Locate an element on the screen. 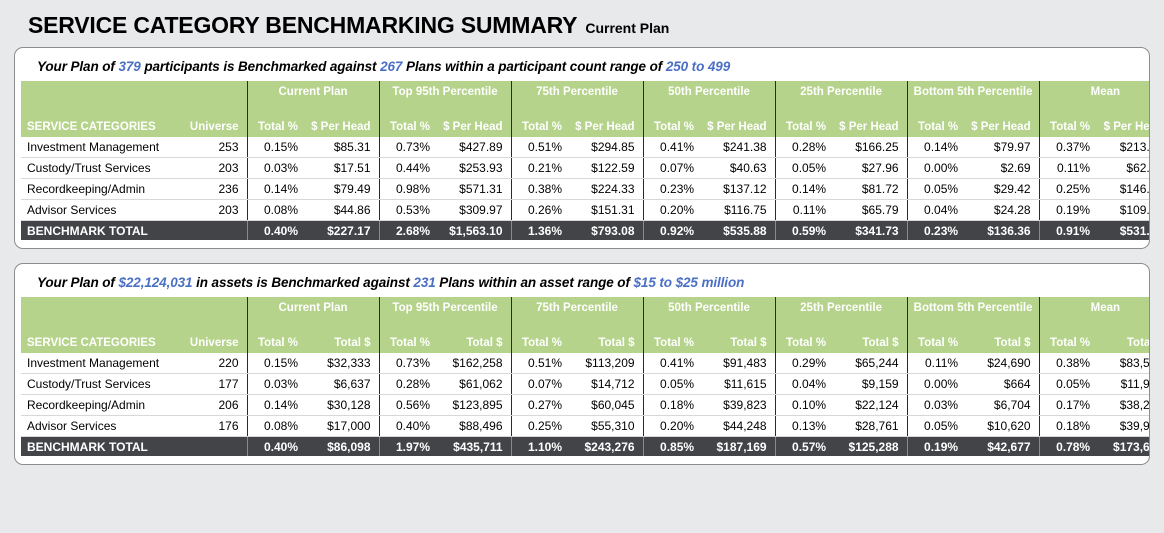 The height and width of the screenshot is (533, 1164). row-amount-value: $125,288 is located at coordinates (870, 446).